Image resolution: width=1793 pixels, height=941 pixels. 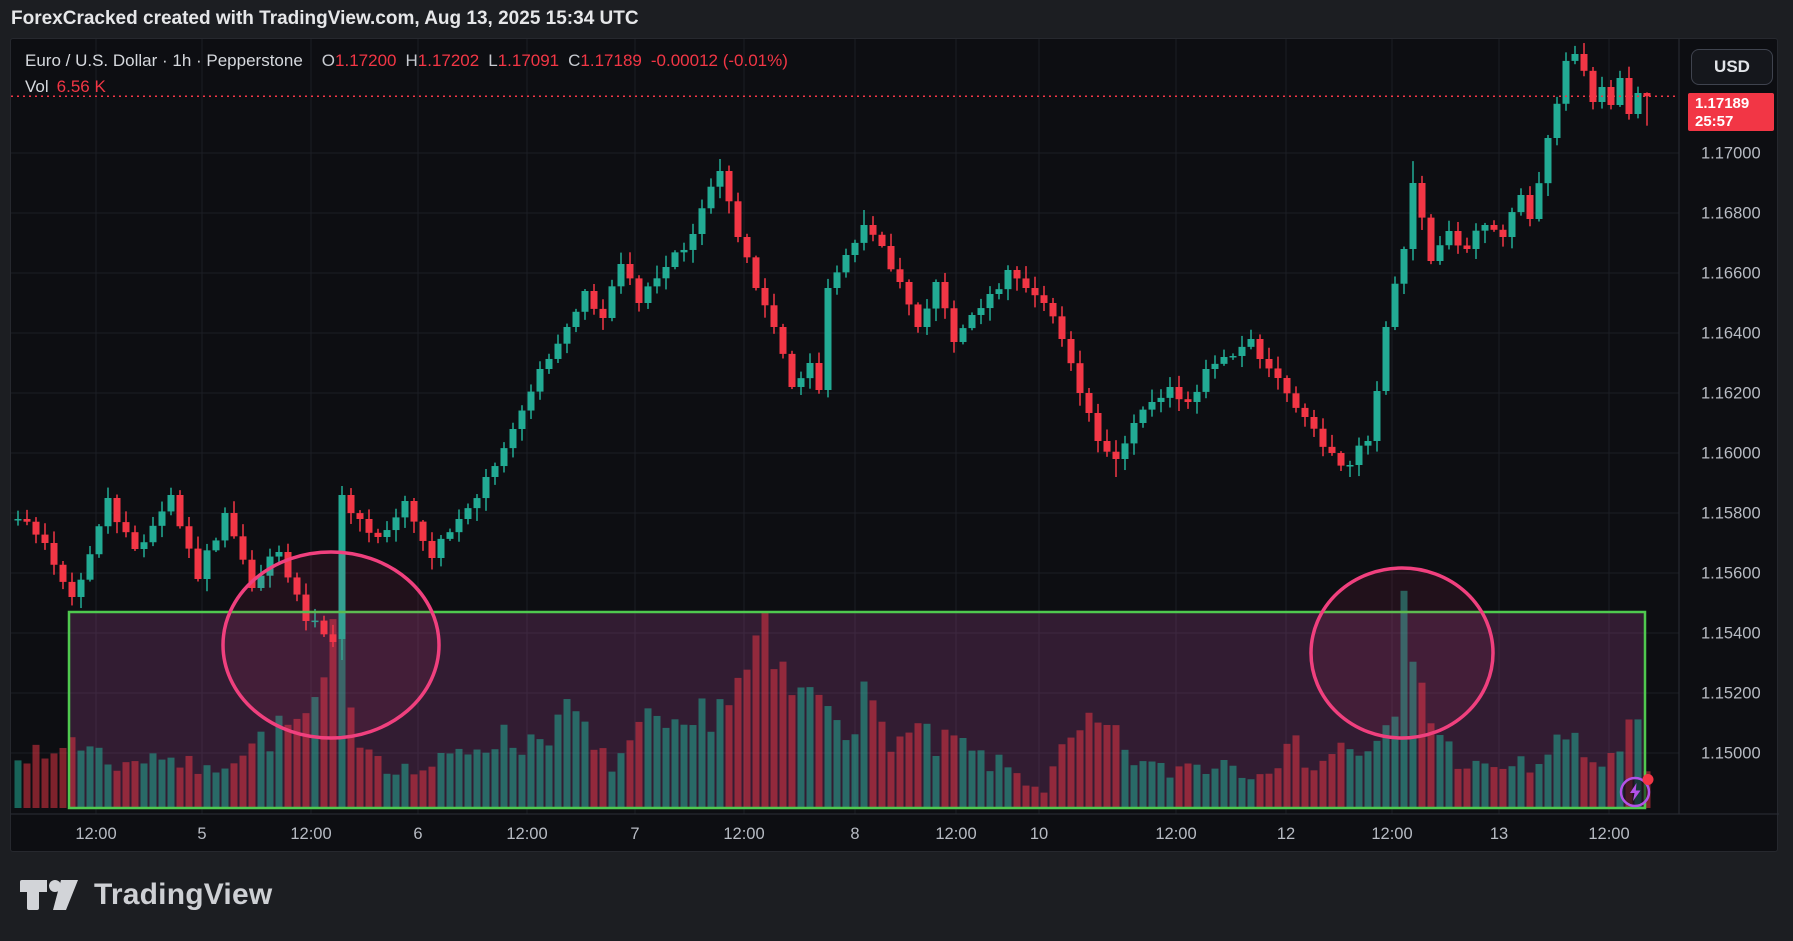 What do you see at coordinates (1499, 834) in the screenshot?
I see `svg-text: 13` at bounding box center [1499, 834].